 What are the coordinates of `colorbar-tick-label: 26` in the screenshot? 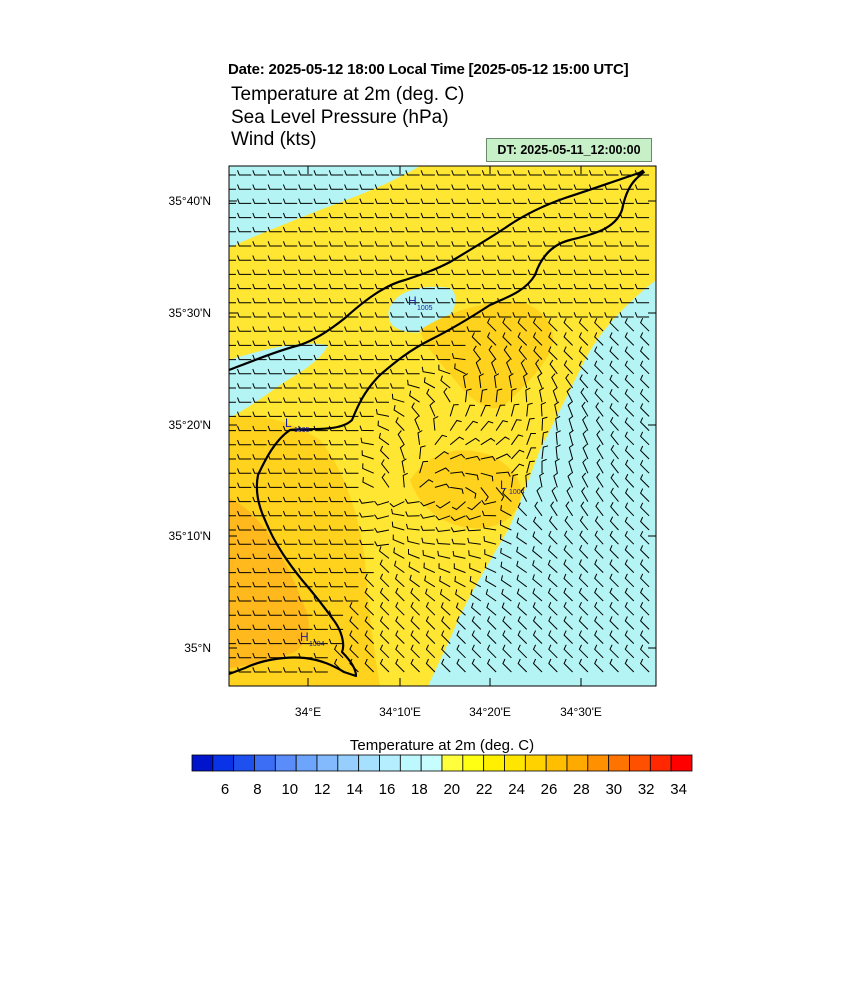 It's located at (549, 789).